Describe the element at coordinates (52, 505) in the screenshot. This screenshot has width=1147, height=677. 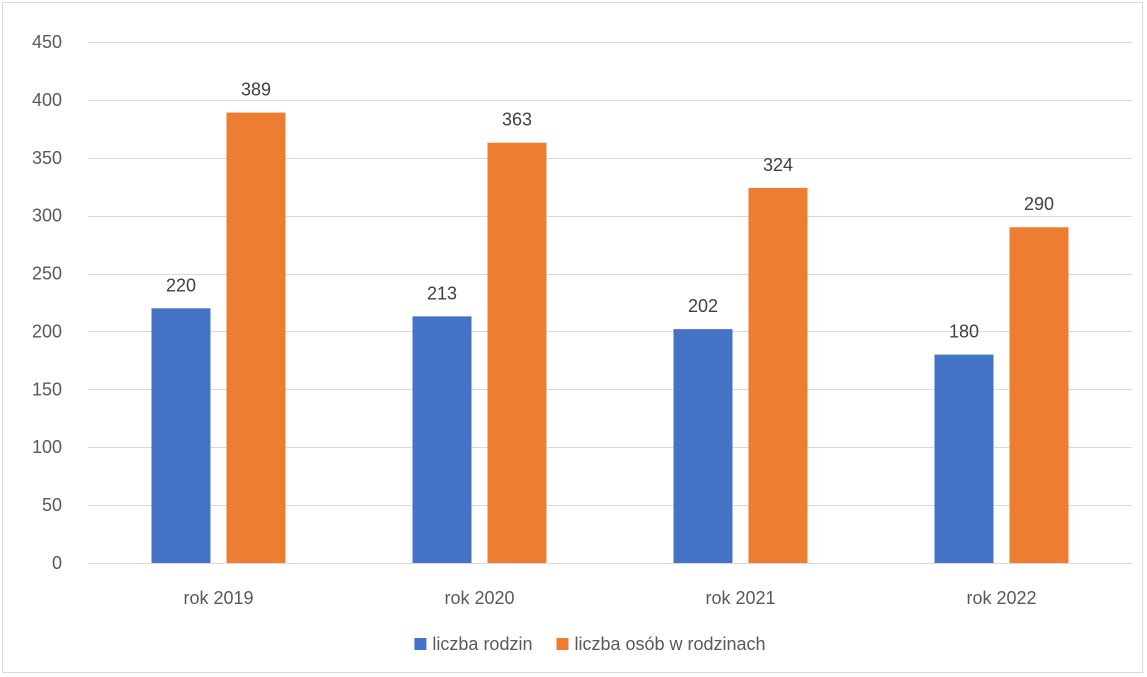
I see `y-tick-label: 50` at that location.